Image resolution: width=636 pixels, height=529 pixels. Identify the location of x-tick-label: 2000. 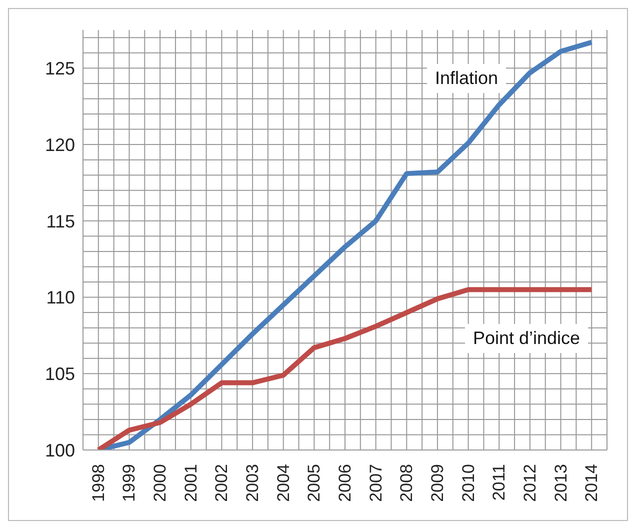
(160, 483).